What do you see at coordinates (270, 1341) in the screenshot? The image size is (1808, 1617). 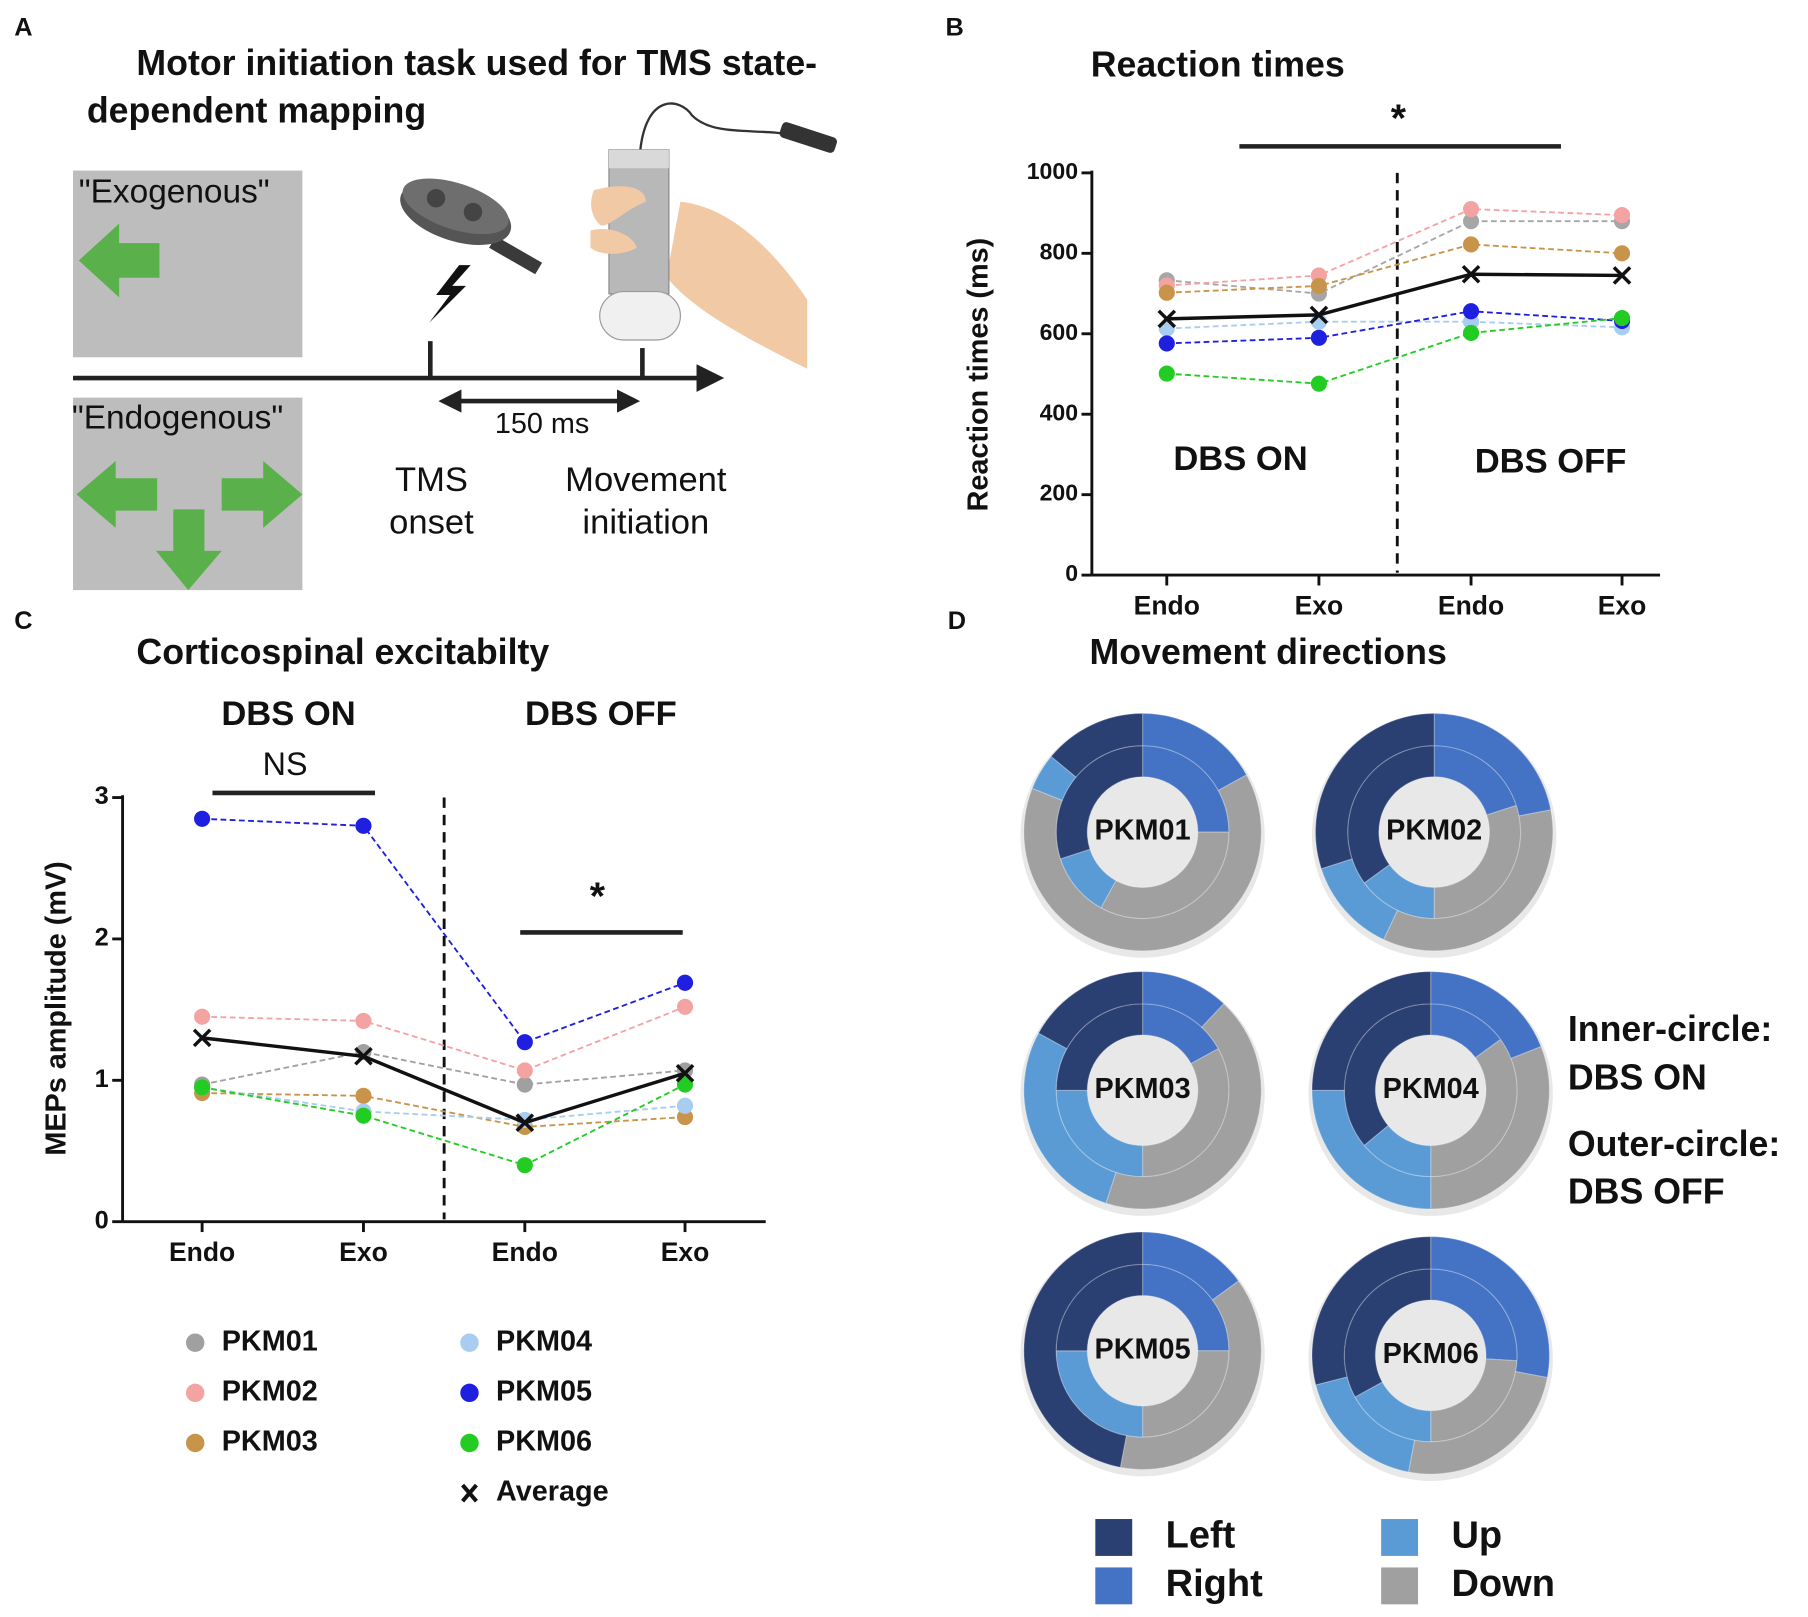 I see `legend-label: PKM01` at bounding box center [270, 1341].